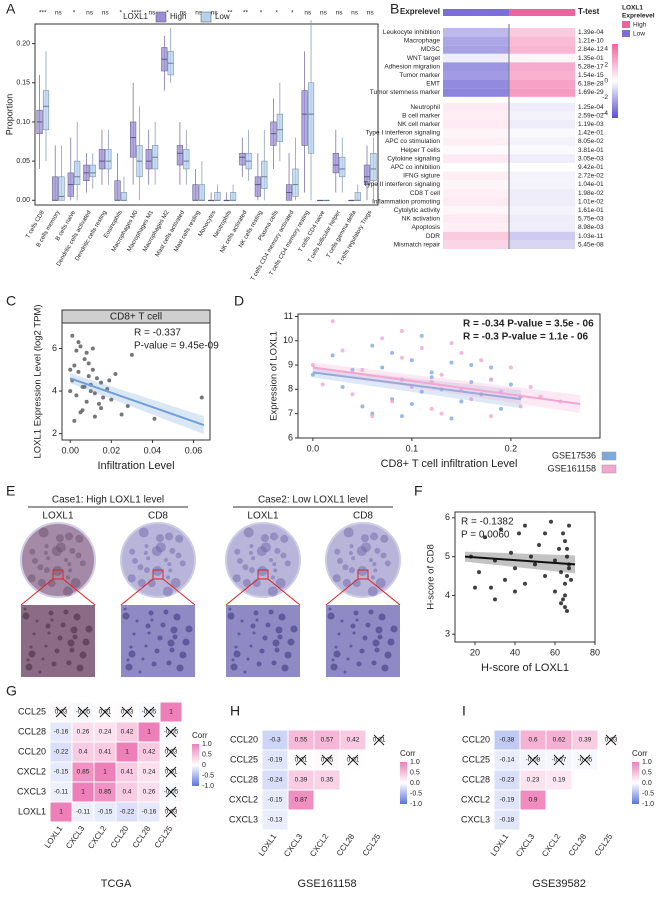 This screenshot has width=660, height=897. What do you see at coordinates (61, 752) in the screenshot?
I see `corr-value: -0.22` at bounding box center [61, 752].